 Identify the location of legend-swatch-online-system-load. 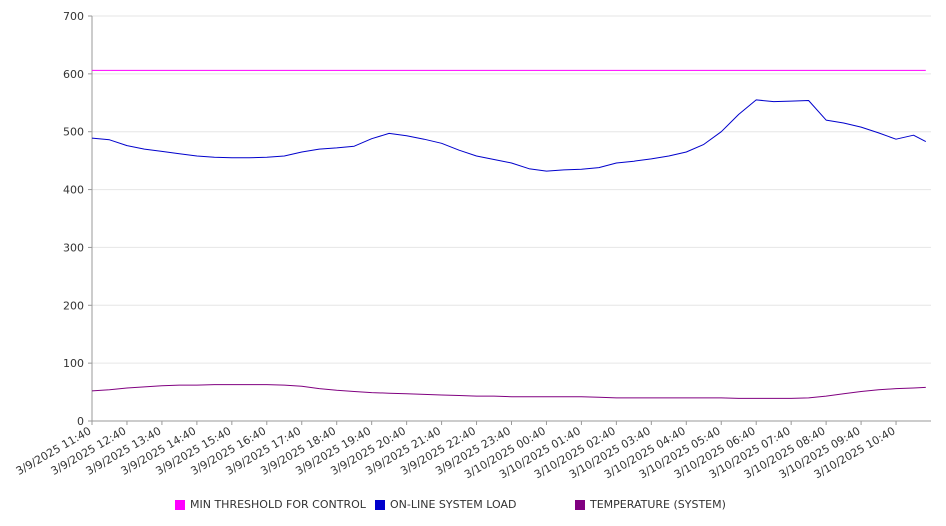
(380, 505).